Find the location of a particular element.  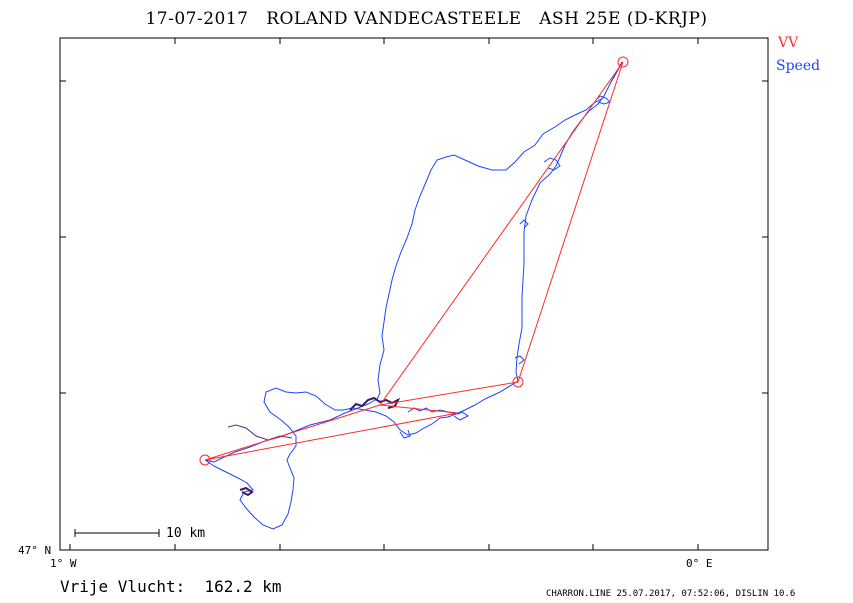

longitude-right-label: 0° E is located at coordinates (699, 563).